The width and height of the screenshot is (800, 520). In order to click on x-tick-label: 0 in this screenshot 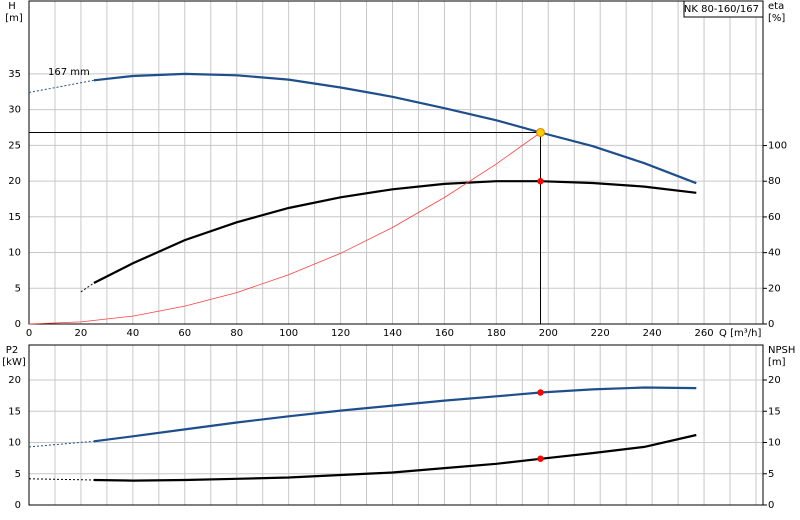, I will do `click(29, 333)`.